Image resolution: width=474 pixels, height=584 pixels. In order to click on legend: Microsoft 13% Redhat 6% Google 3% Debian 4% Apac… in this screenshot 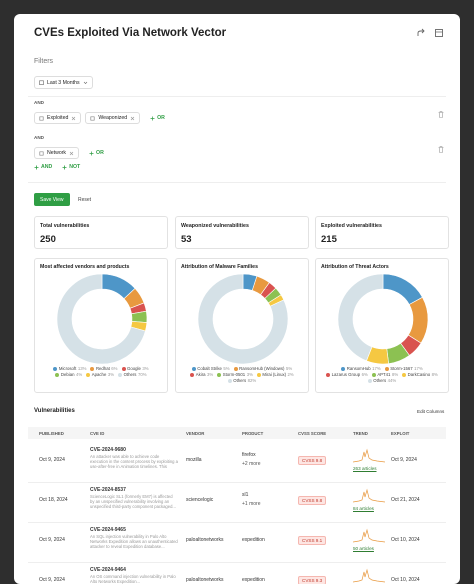, I will do `click(101, 371)`.